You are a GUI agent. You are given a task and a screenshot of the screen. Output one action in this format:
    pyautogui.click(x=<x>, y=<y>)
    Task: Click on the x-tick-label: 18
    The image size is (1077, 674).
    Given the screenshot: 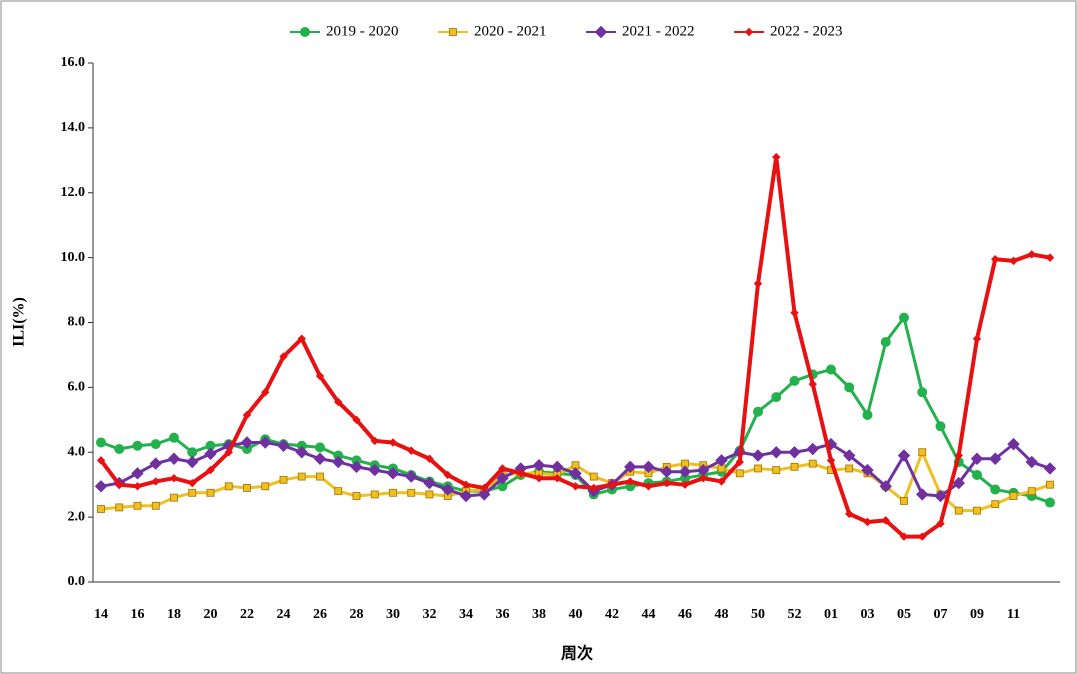 What is the action you would take?
    pyautogui.click(x=174, y=614)
    